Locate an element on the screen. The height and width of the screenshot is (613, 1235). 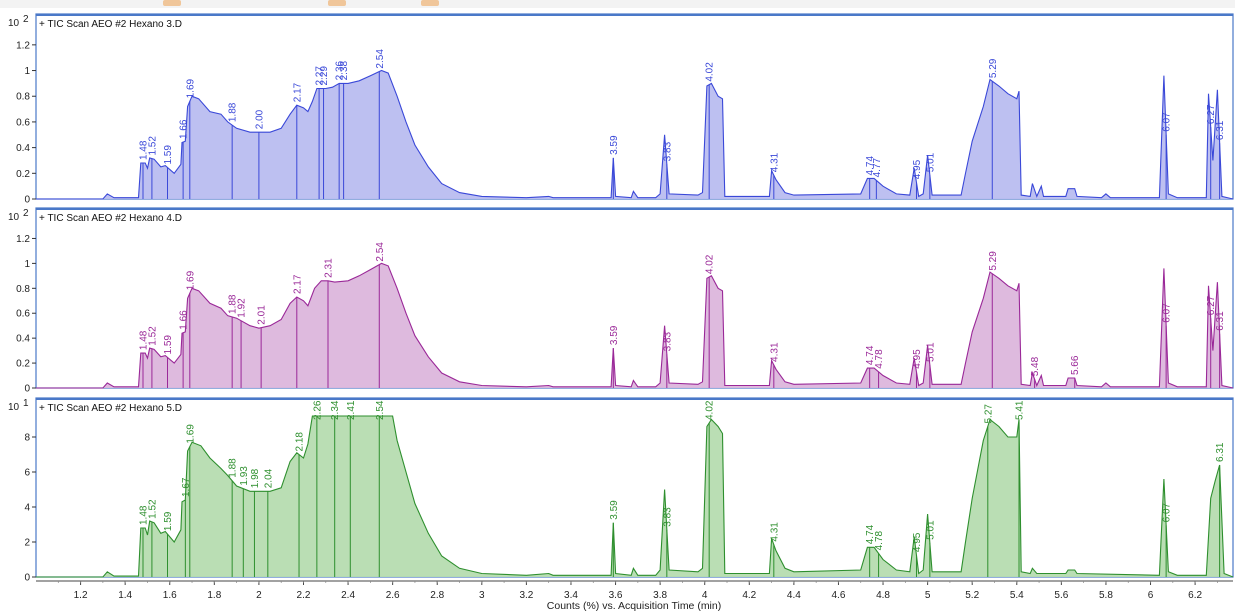
peak-label: 1.92 is located at coordinates (242, 308).